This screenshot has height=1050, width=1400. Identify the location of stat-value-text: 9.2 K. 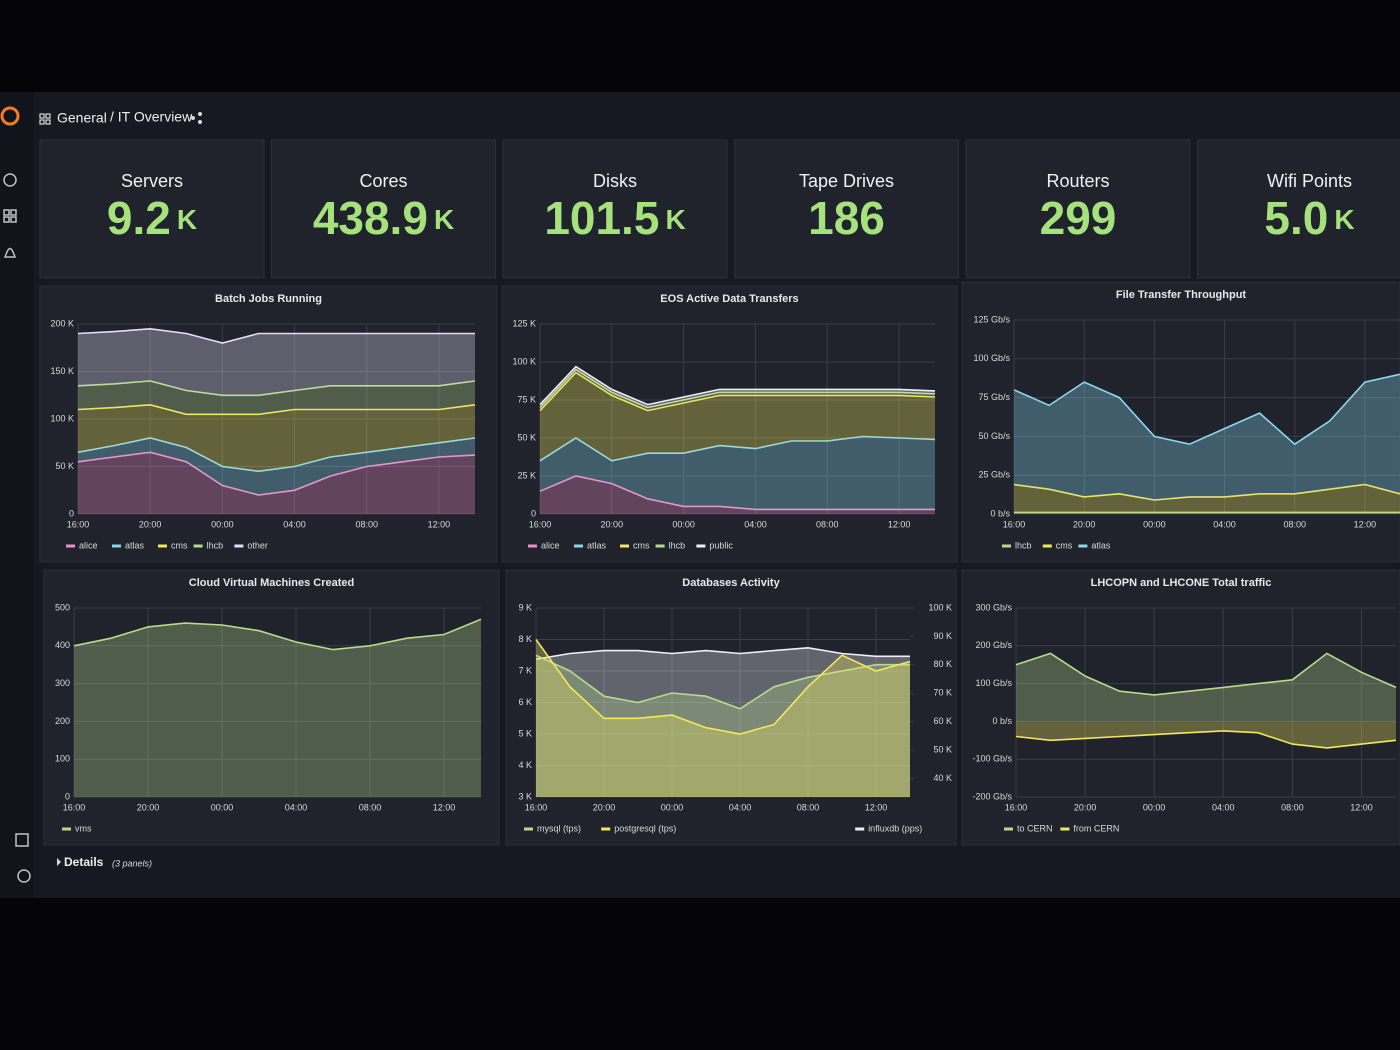
(152, 218).